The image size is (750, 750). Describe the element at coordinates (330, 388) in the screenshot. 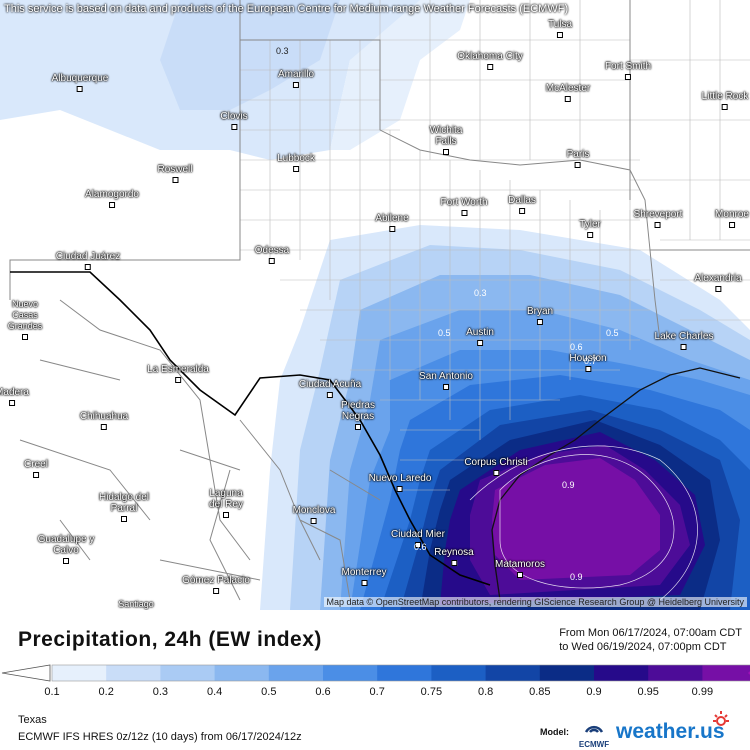

I see `city-label: Ciudad Acuña` at that location.